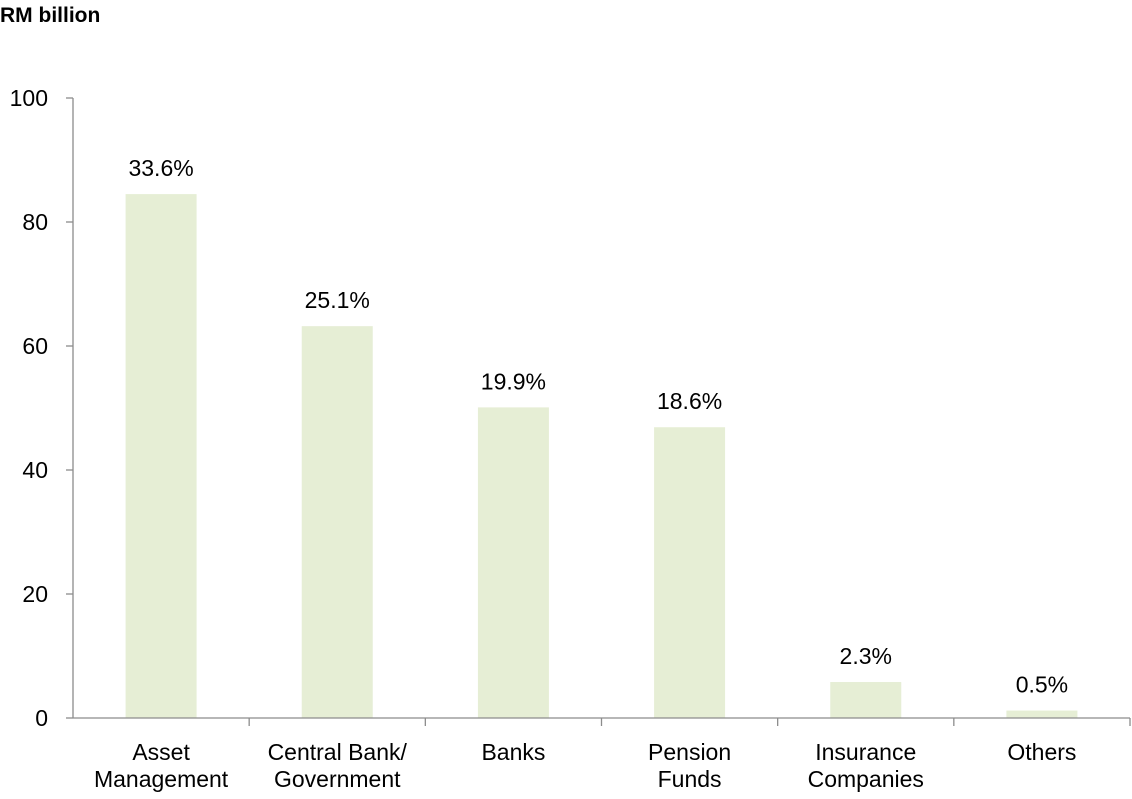  I want to click on category-label-line: Pension, so click(689, 752).